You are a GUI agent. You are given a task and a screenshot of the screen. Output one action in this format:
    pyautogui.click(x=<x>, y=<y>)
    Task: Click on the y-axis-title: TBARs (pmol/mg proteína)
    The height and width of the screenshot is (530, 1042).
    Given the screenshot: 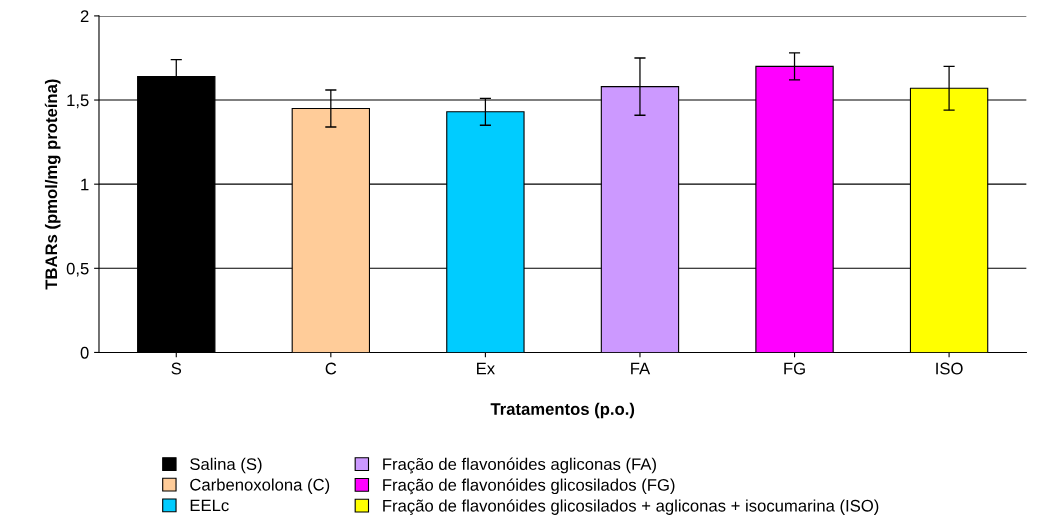 What is the action you would take?
    pyautogui.click(x=52, y=184)
    